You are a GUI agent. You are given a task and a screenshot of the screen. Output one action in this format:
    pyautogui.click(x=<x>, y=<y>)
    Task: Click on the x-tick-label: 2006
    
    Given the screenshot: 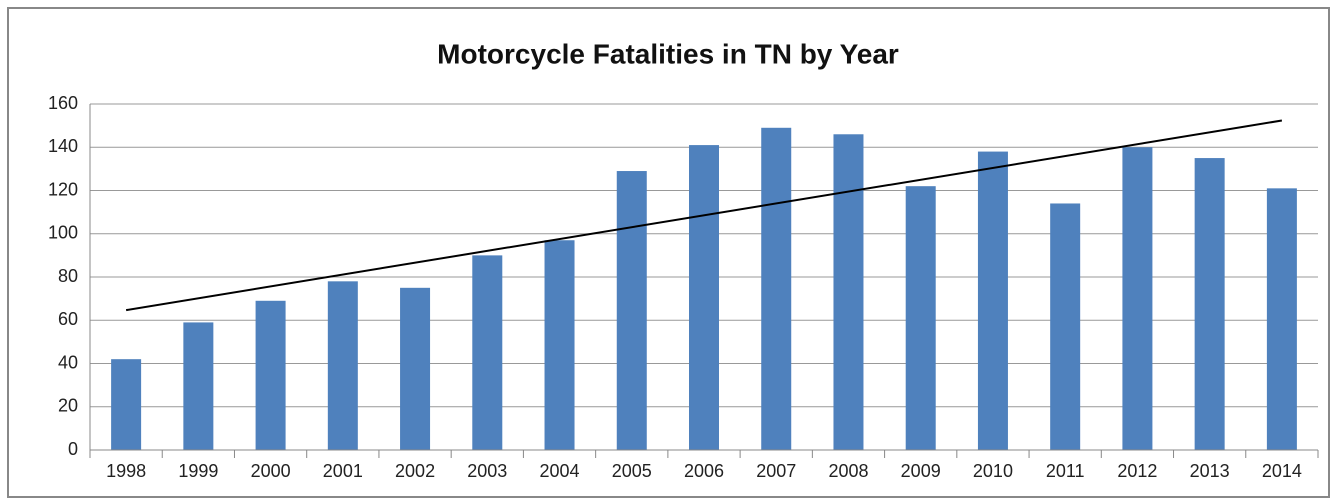 What is the action you would take?
    pyautogui.click(x=704, y=471)
    